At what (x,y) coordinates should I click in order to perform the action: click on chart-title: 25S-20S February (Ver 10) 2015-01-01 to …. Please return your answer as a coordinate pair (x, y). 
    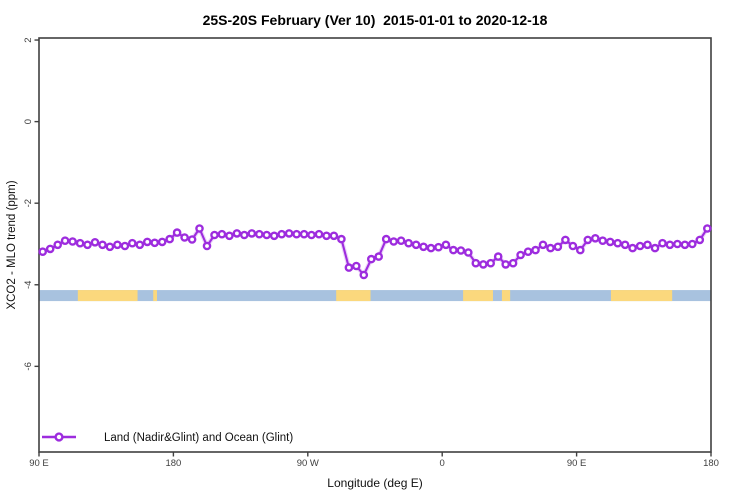
    Looking at the image, I should click on (375, 20).